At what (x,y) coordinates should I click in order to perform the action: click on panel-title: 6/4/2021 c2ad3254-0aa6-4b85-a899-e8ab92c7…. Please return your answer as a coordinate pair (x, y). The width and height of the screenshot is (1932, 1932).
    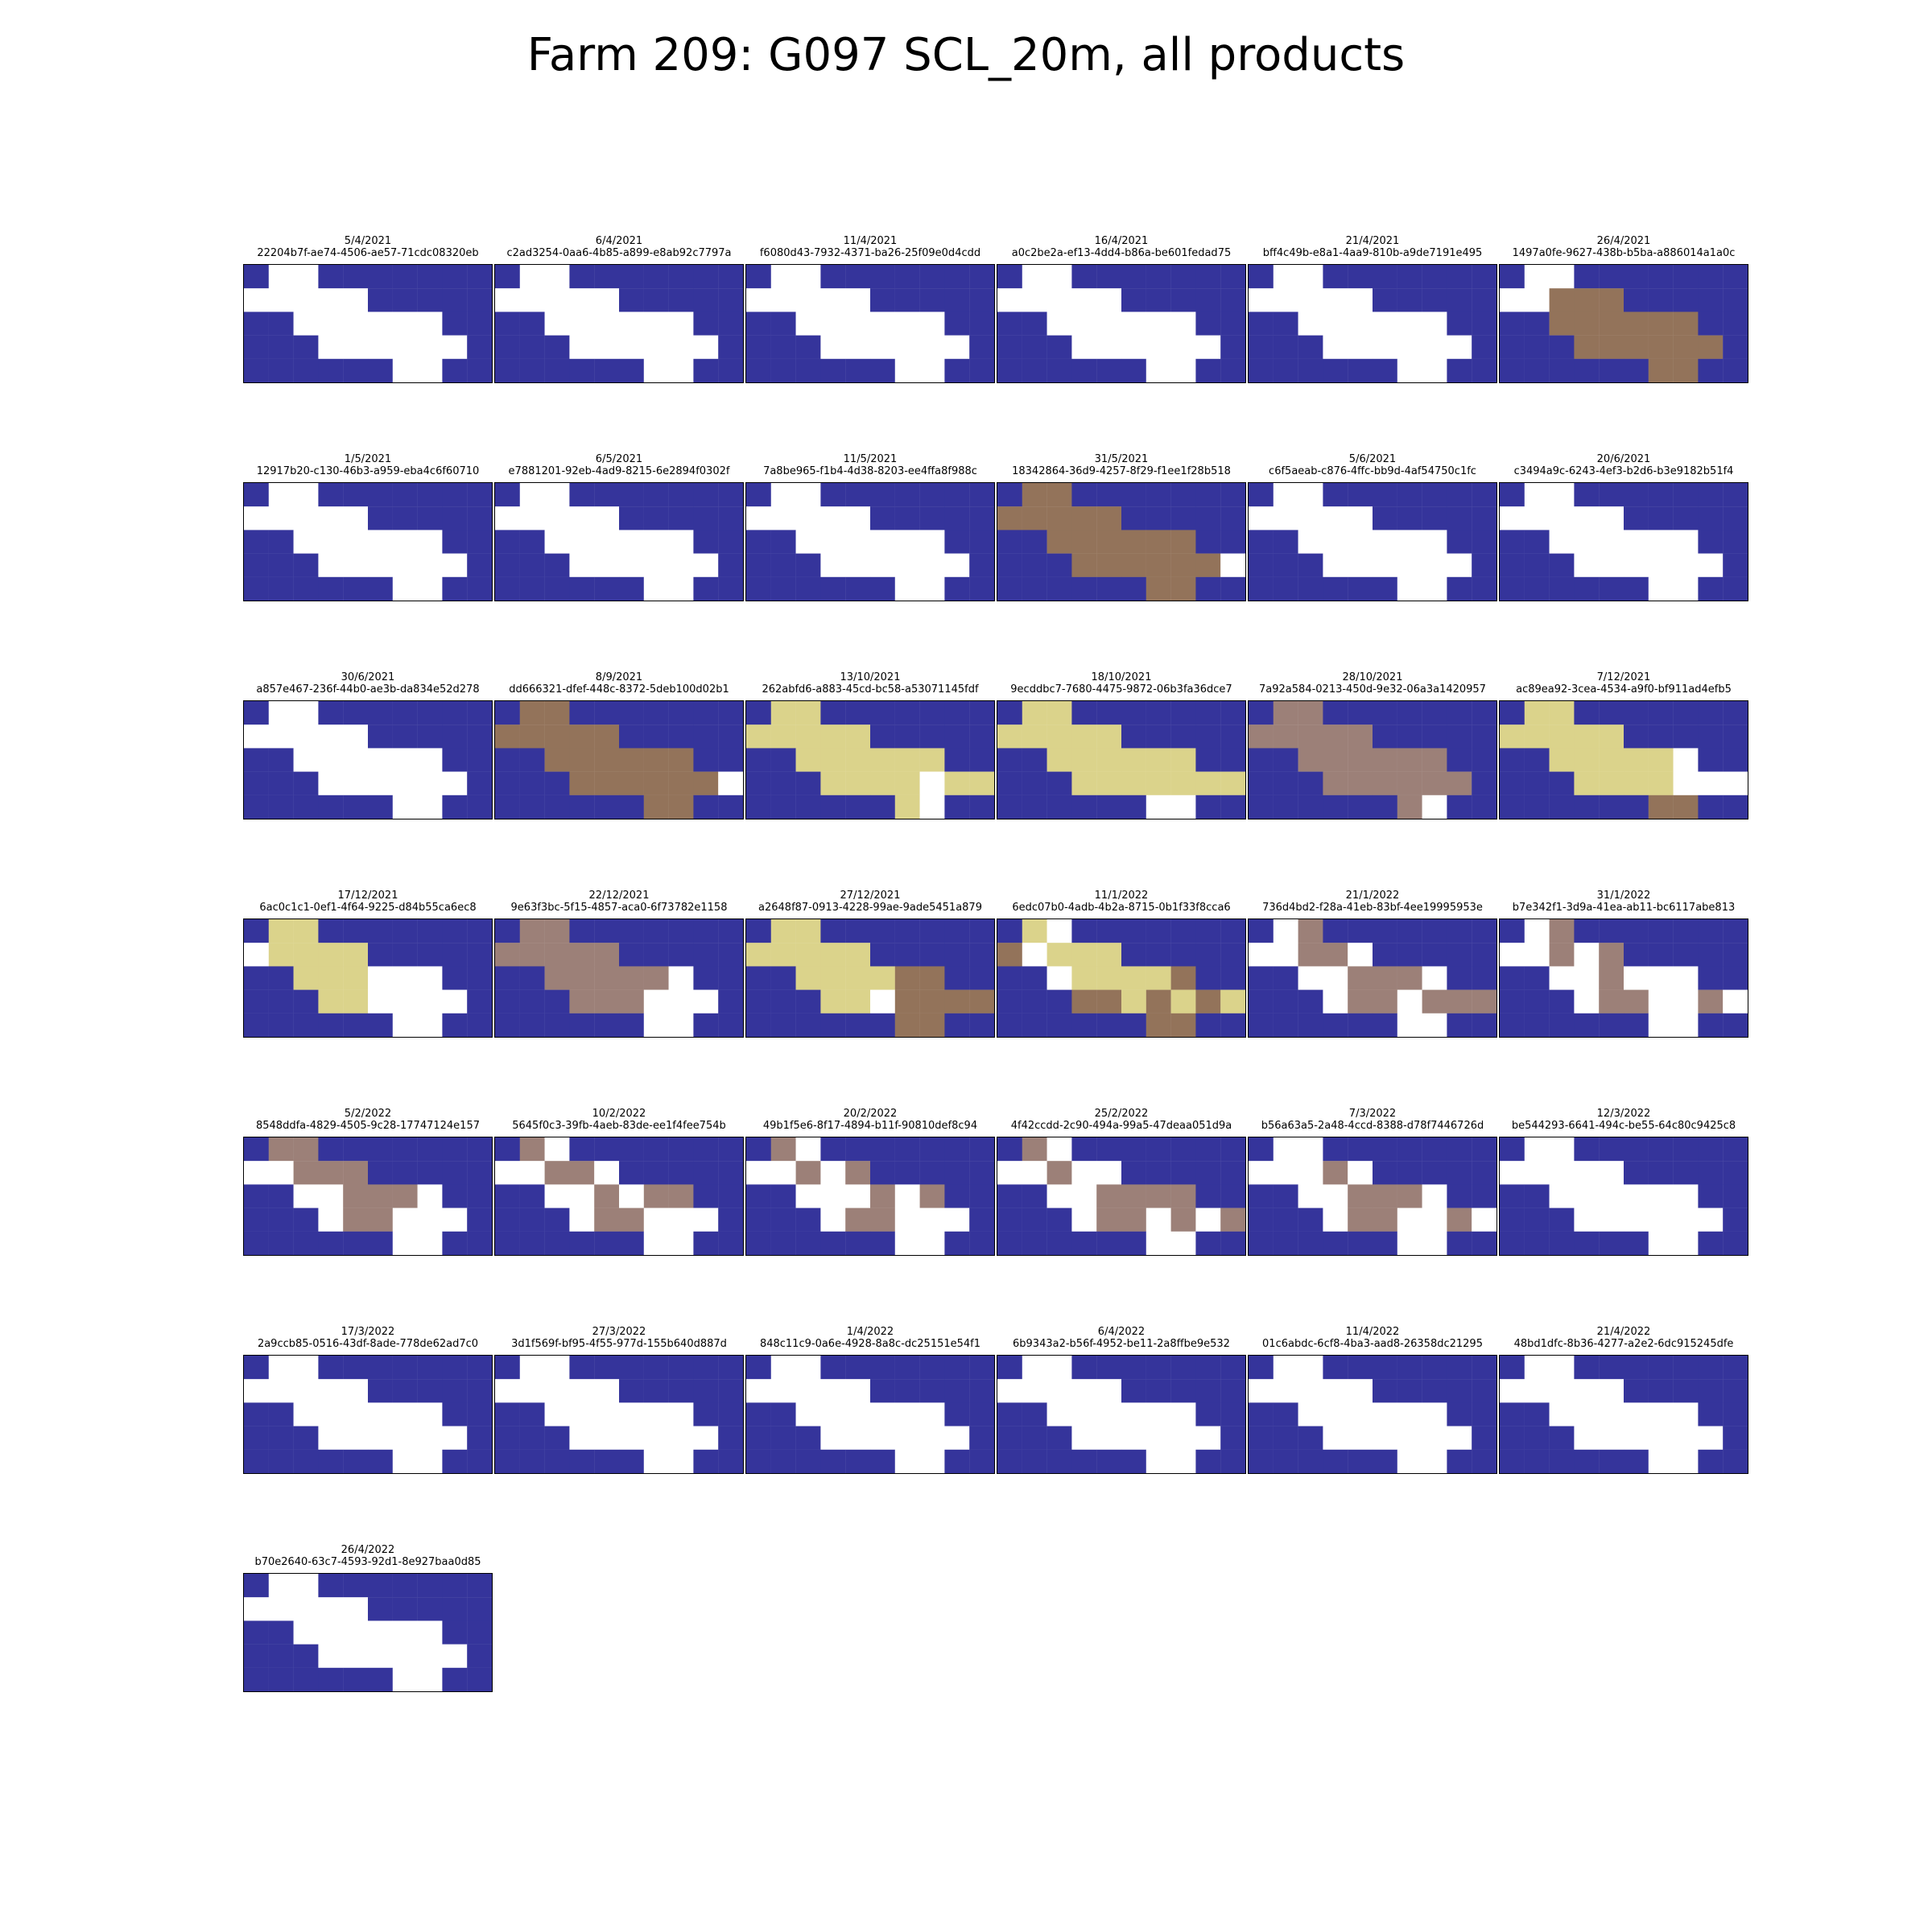
    Looking at the image, I should click on (619, 247).